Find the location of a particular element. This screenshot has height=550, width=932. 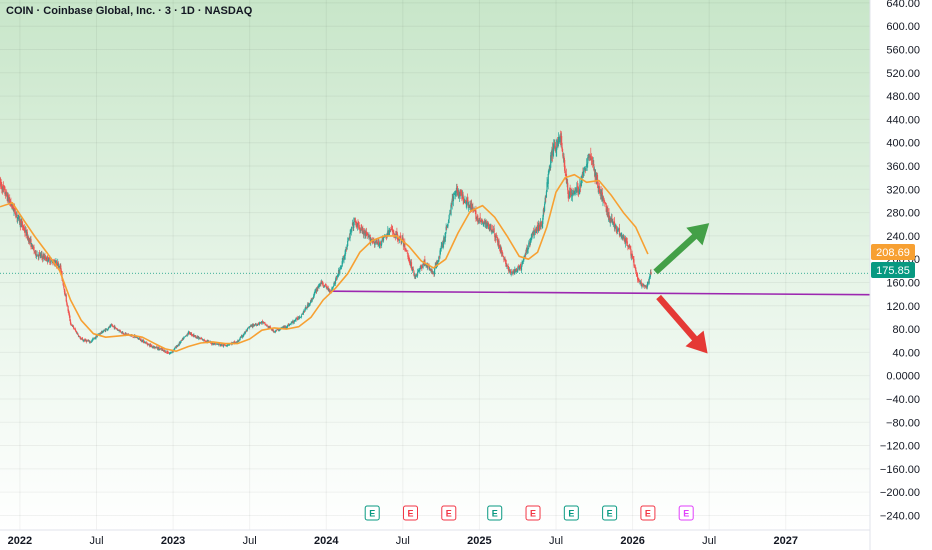

y-tick-label: 560.00 is located at coordinates (903, 51).